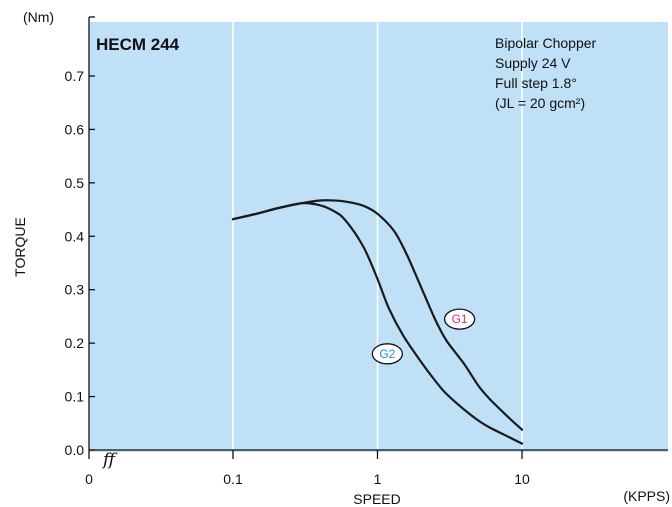  Describe the element at coordinates (89, 479) in the screenshot. I see `x-origin-label: 0` at that location.